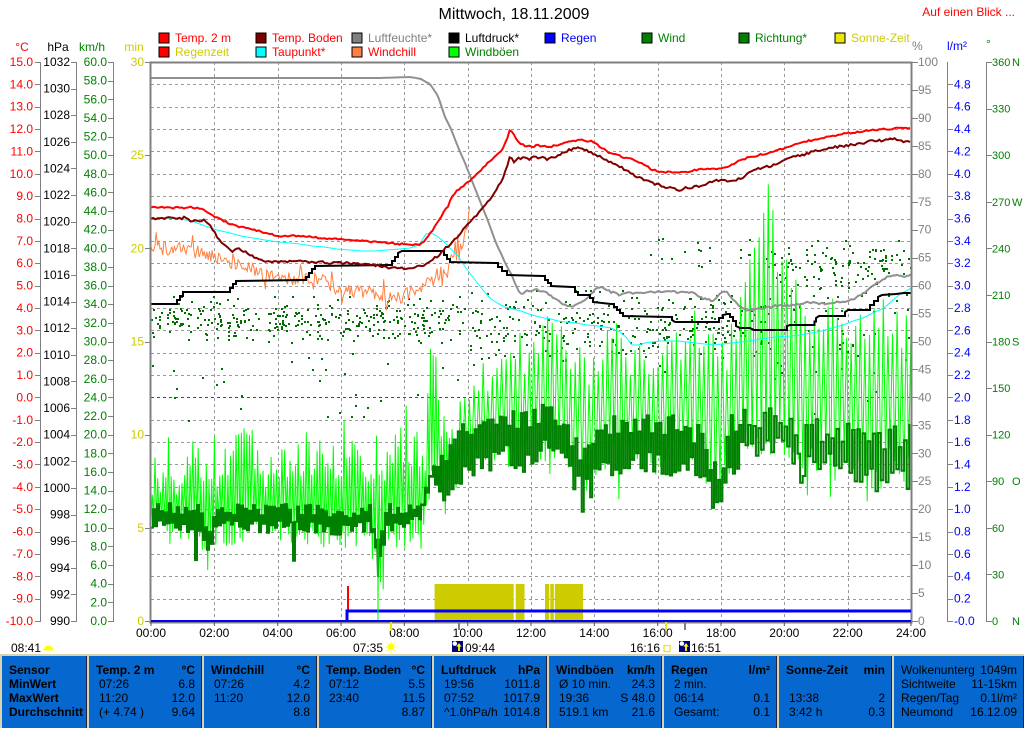 The image size is (1024, 733). I want to click on svg-text: 16:16, so click(645, 648).